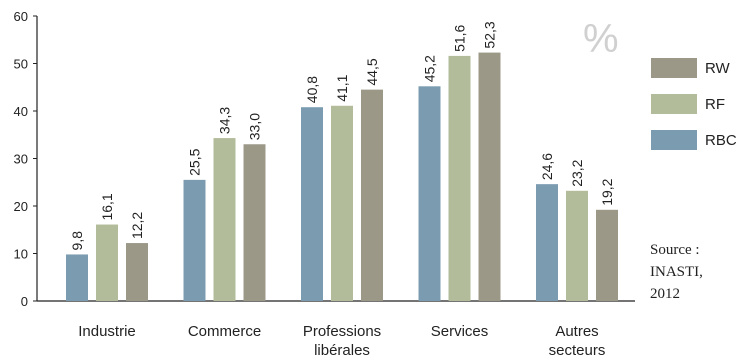  Describe the element at coordinates (547, 166) in the screenshot. I see `value-label: 24,6` at that location.